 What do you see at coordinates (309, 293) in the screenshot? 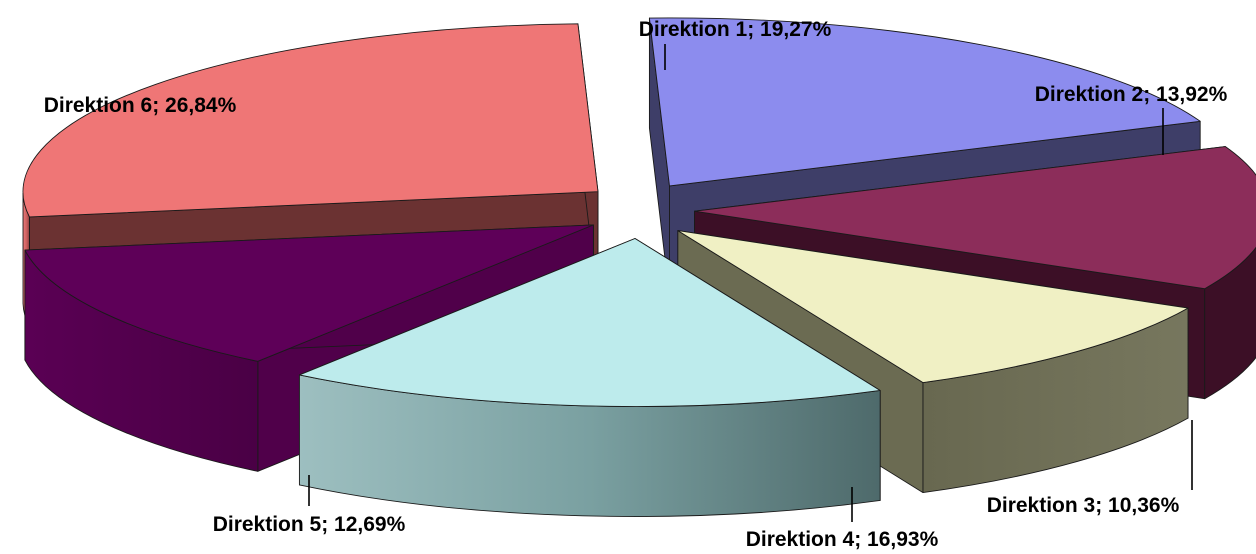
I see `pie-slice-5-top` at bounding box center [309, 293].